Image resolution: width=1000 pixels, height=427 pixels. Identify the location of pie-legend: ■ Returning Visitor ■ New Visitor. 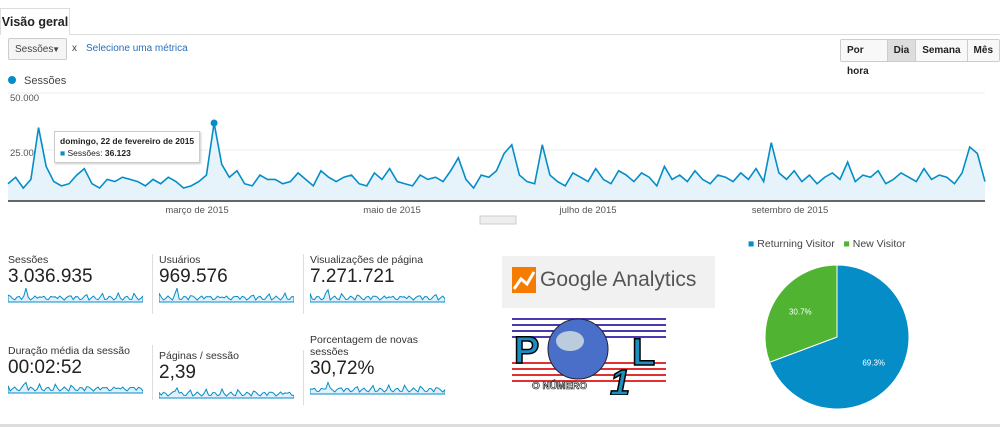
(827, 244).